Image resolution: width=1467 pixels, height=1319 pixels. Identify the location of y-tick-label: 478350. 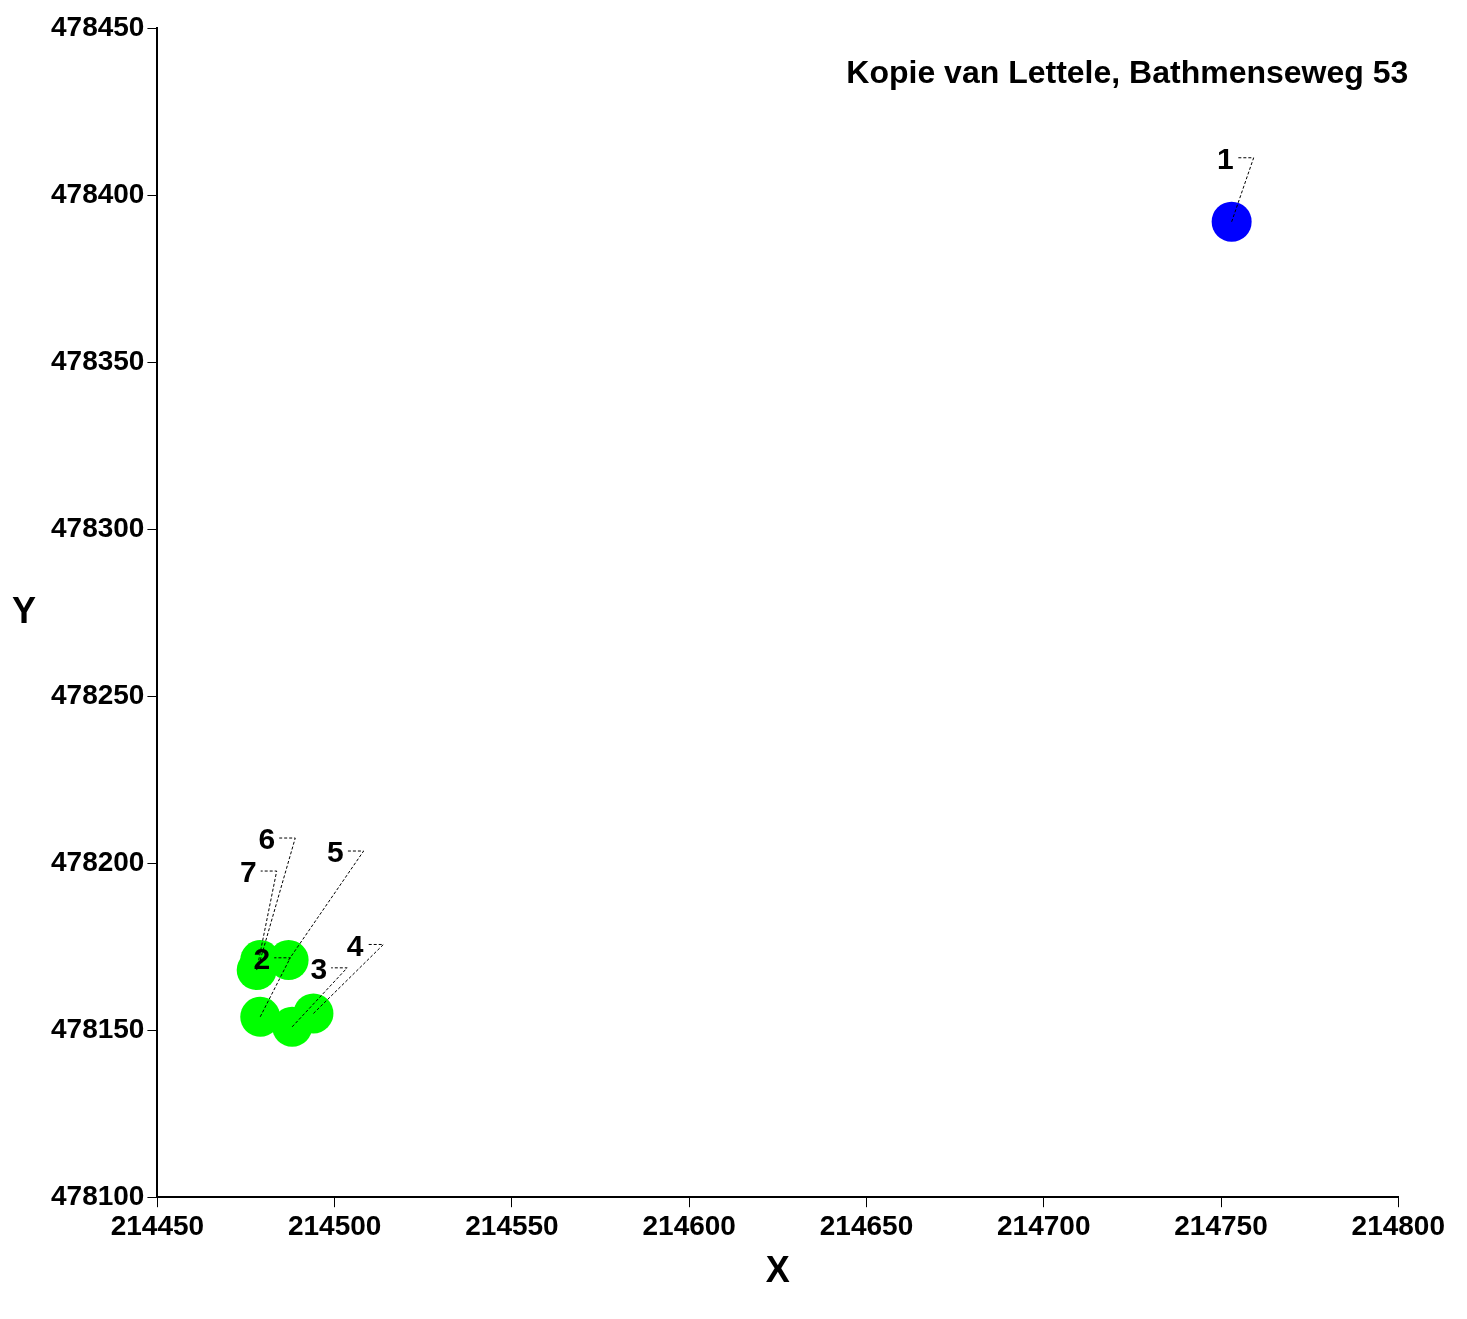
(98, 360).